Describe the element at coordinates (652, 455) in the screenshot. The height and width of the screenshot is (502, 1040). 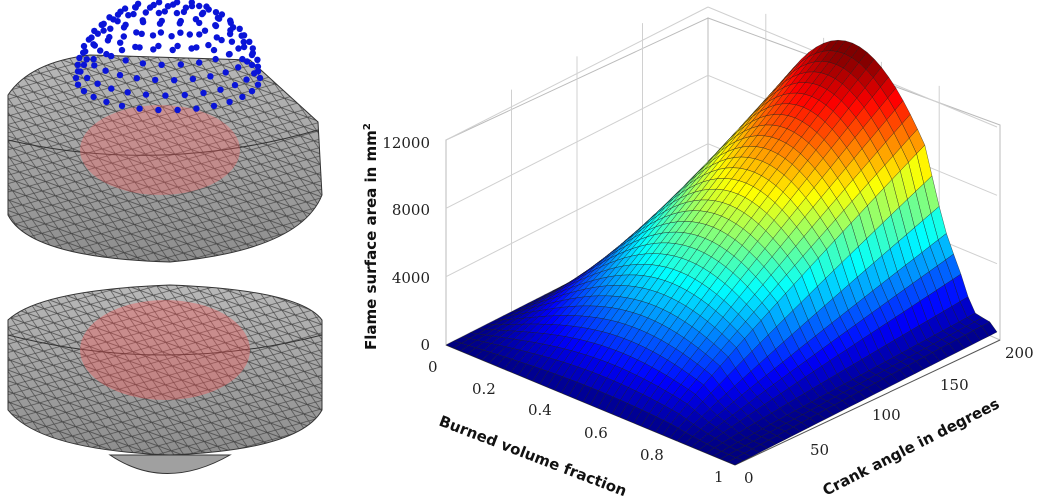
I see `x-tick-label: 0.8` at that location.